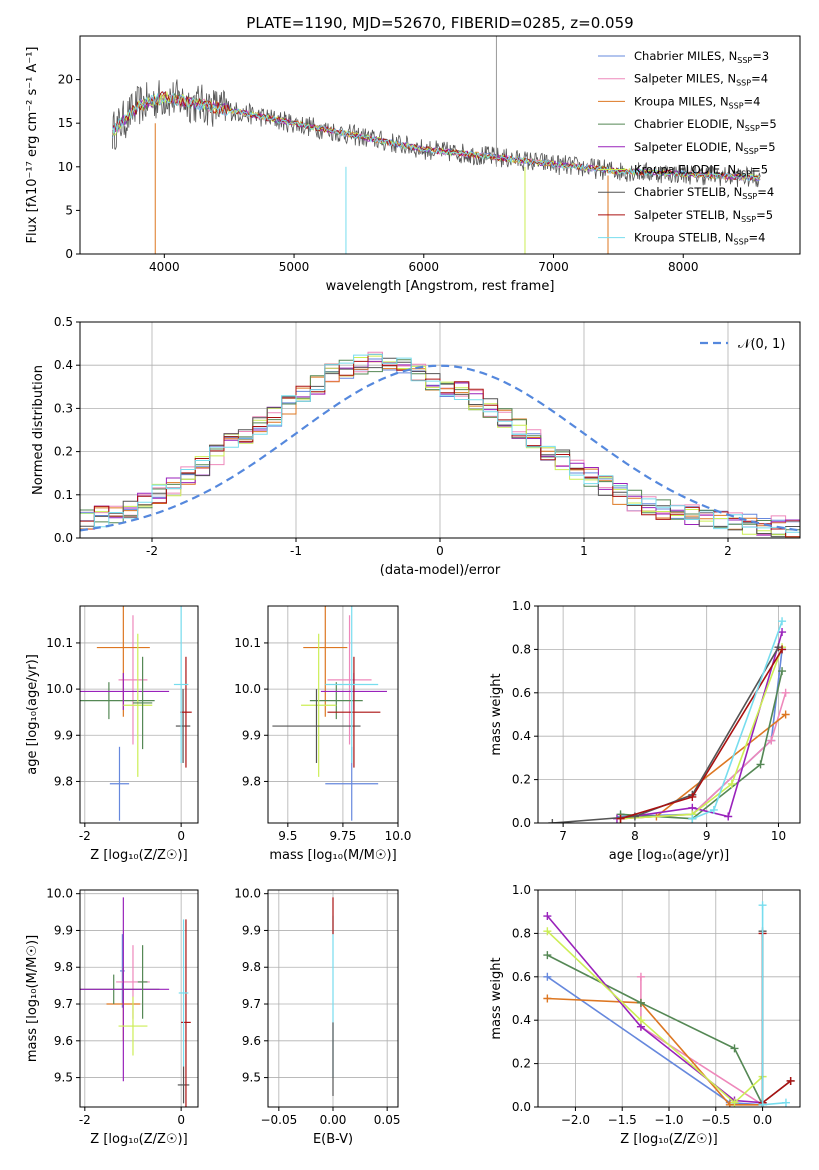  I want to click on x-axis-label: E(B-V), so click(333, 1139).